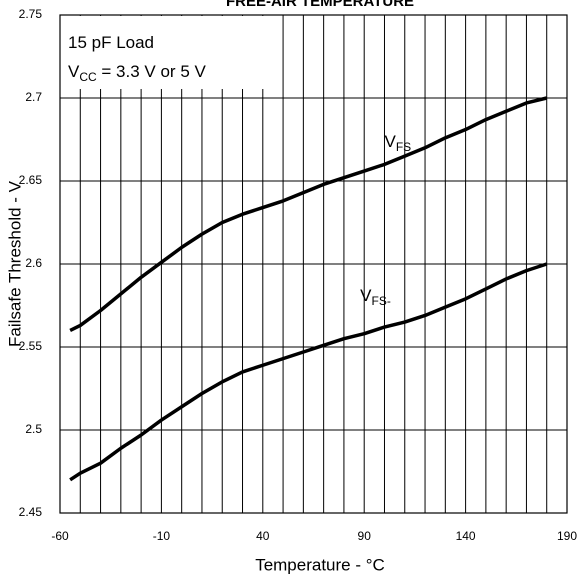 The image size is (584, 578). What do you see at coordinates (466, 536) in the screenshot?
I see `x-tick-label: 140` at bounding box center [466, 536].